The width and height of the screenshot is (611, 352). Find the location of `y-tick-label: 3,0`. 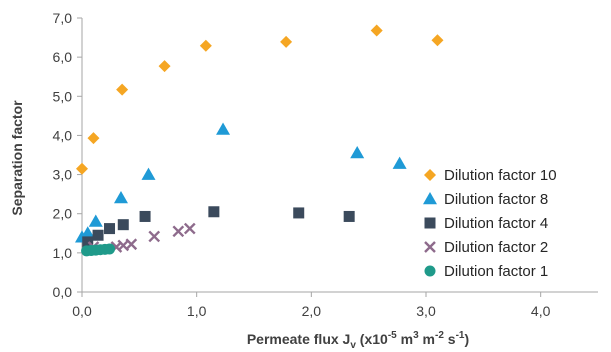

y-tick-label: 3,0 is located at coordinates (63, 175).